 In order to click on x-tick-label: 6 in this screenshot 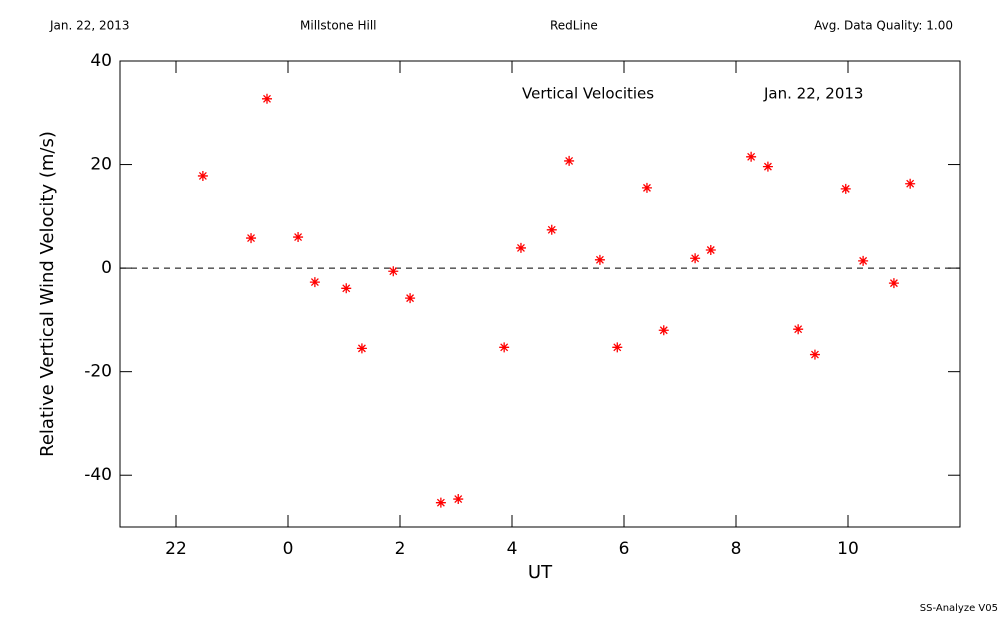, I will do `click(624, 549)`.